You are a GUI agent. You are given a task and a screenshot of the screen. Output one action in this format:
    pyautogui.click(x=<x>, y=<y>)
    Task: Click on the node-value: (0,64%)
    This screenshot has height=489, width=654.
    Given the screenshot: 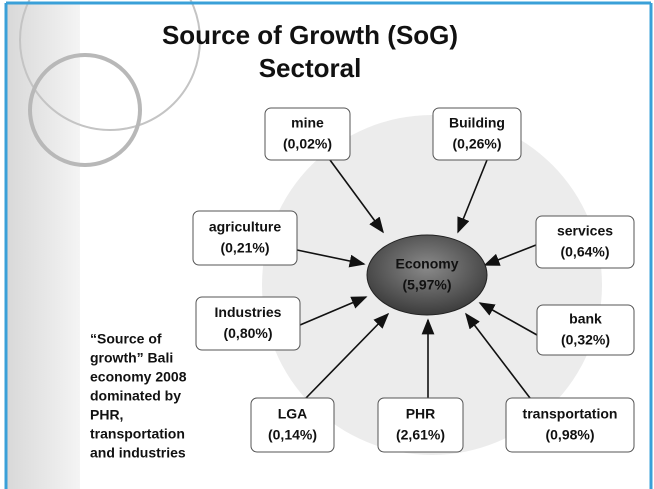 What is the action you would take?
    pyautogui.click(x=584, y=252)
    